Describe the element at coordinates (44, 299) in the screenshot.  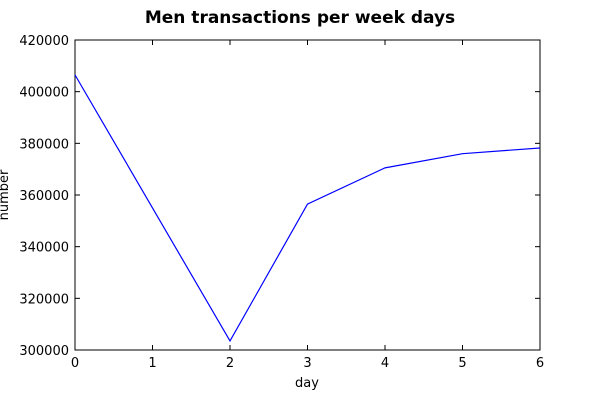
I see `y-tick-label: 320000` at that location.